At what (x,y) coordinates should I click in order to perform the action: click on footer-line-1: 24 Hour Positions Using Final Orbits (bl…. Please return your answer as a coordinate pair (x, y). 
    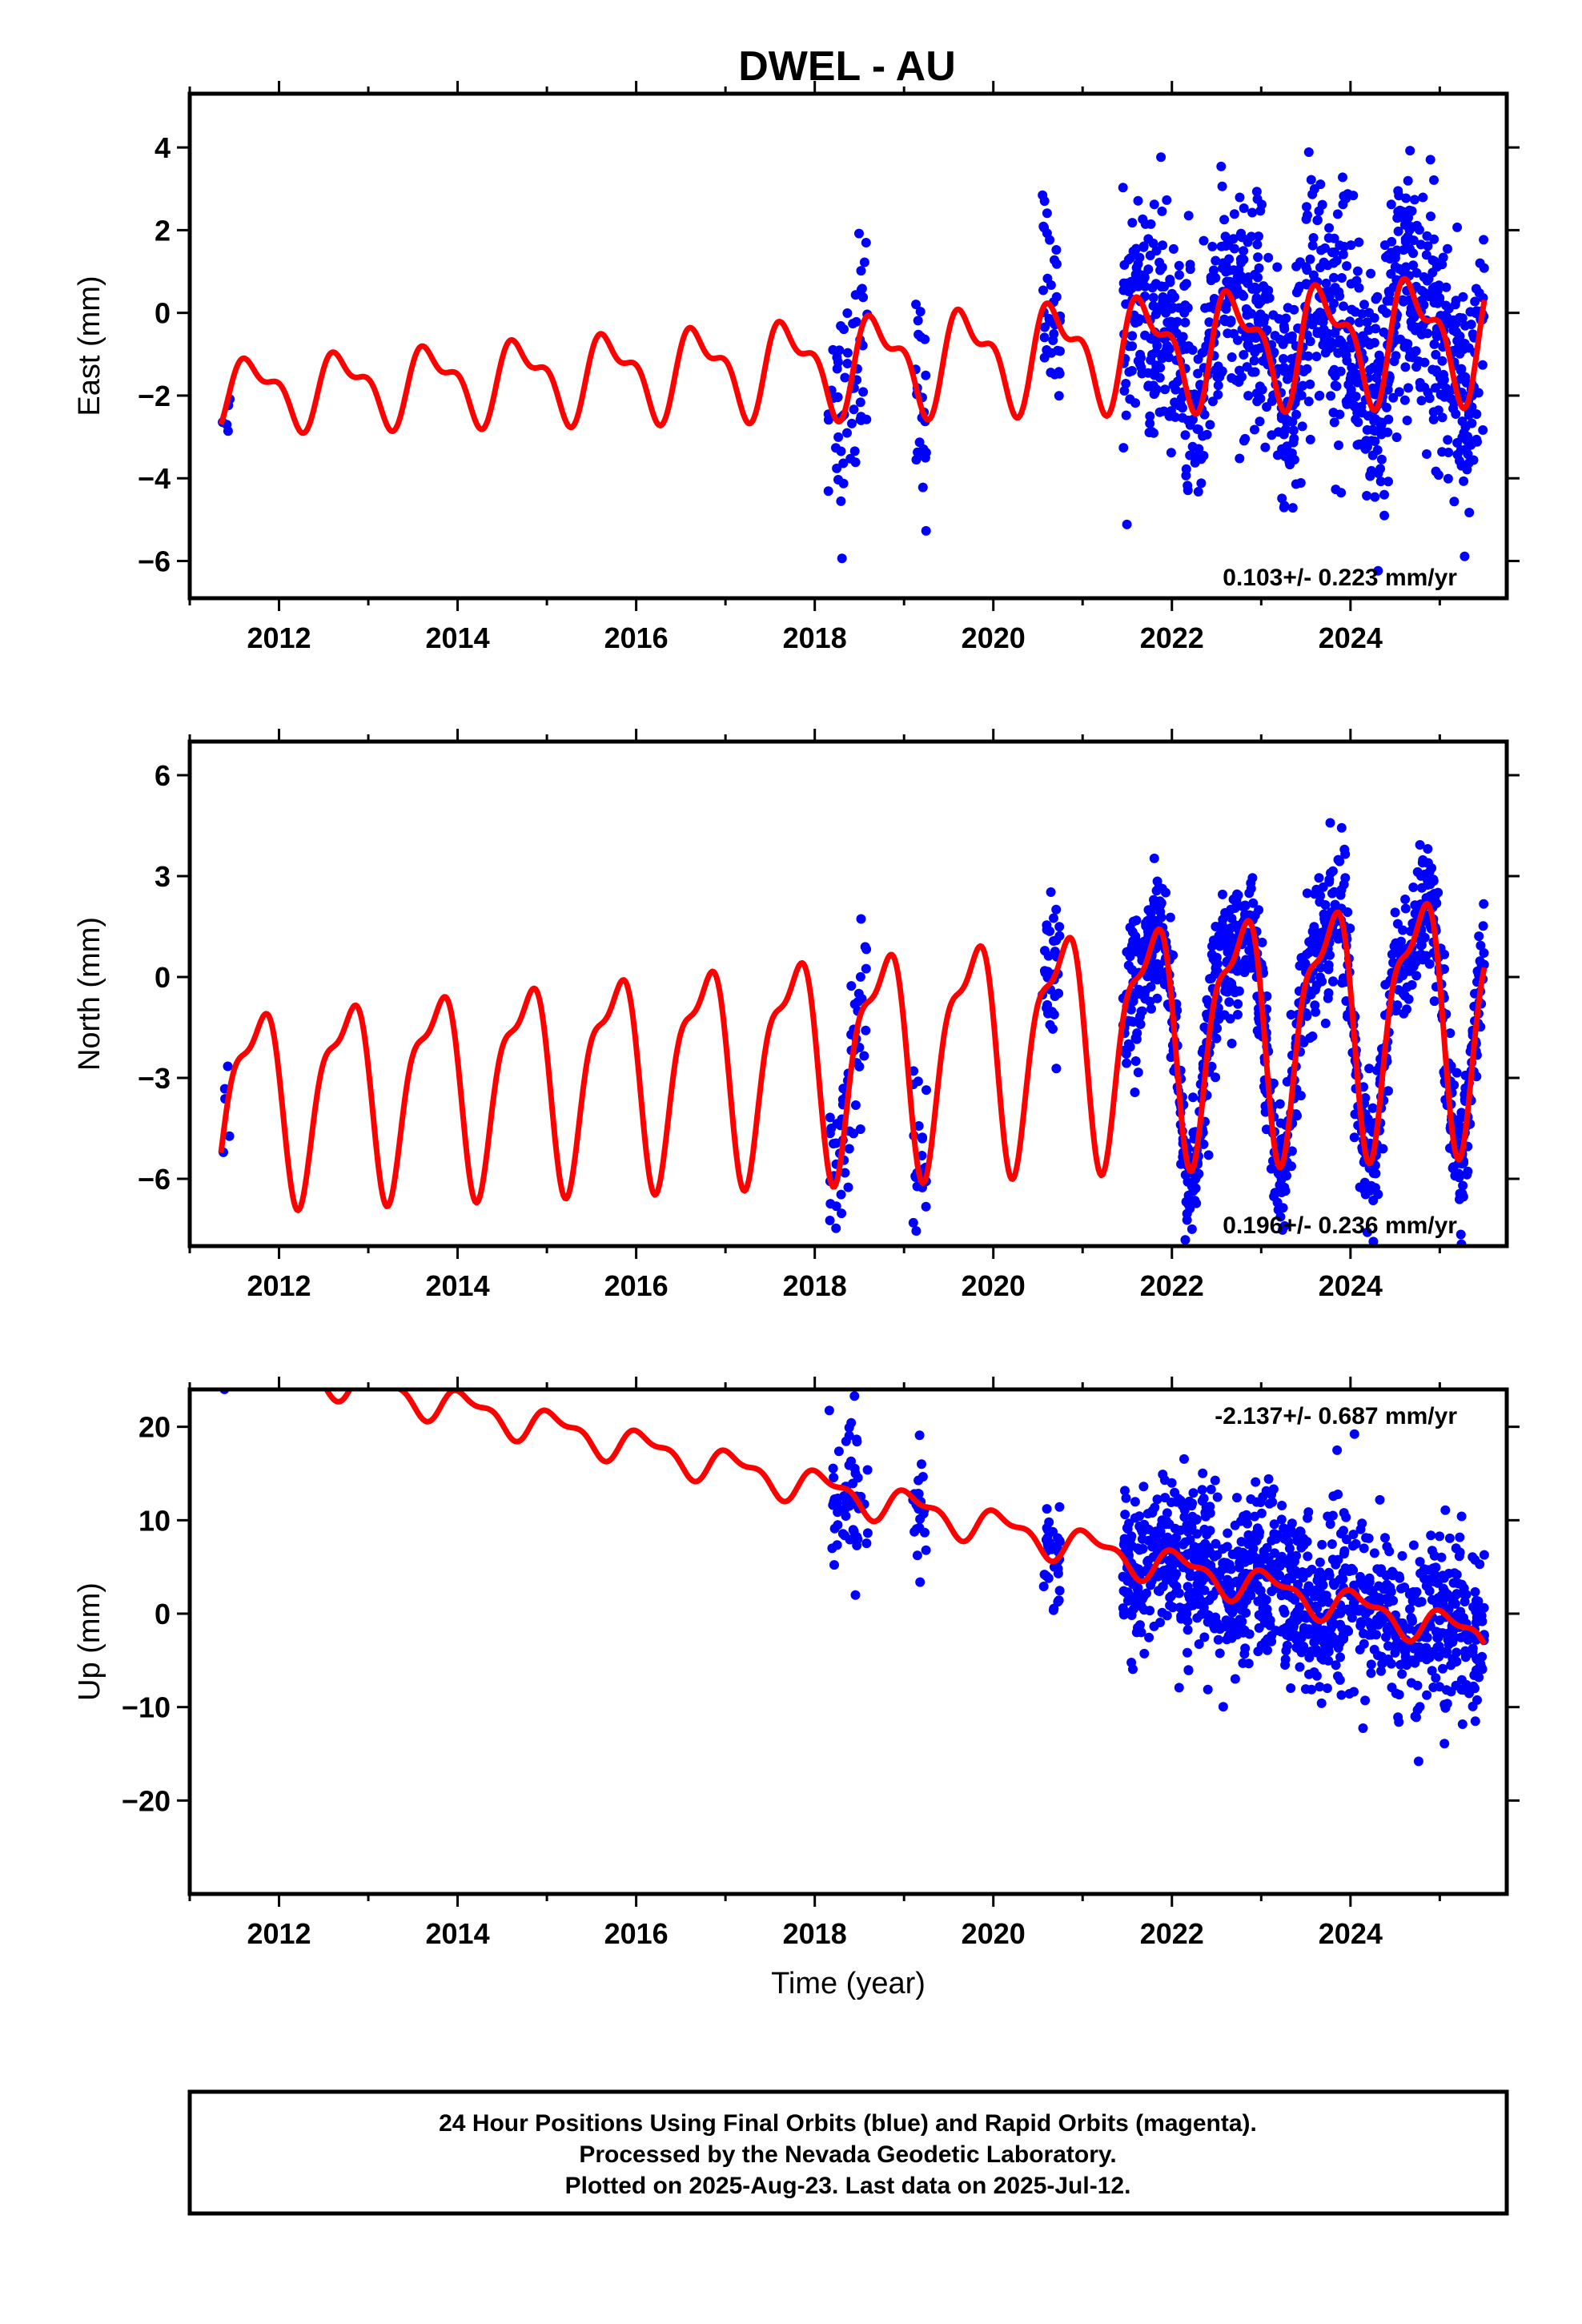
    Looking at the image, I should click on (848, 2123).